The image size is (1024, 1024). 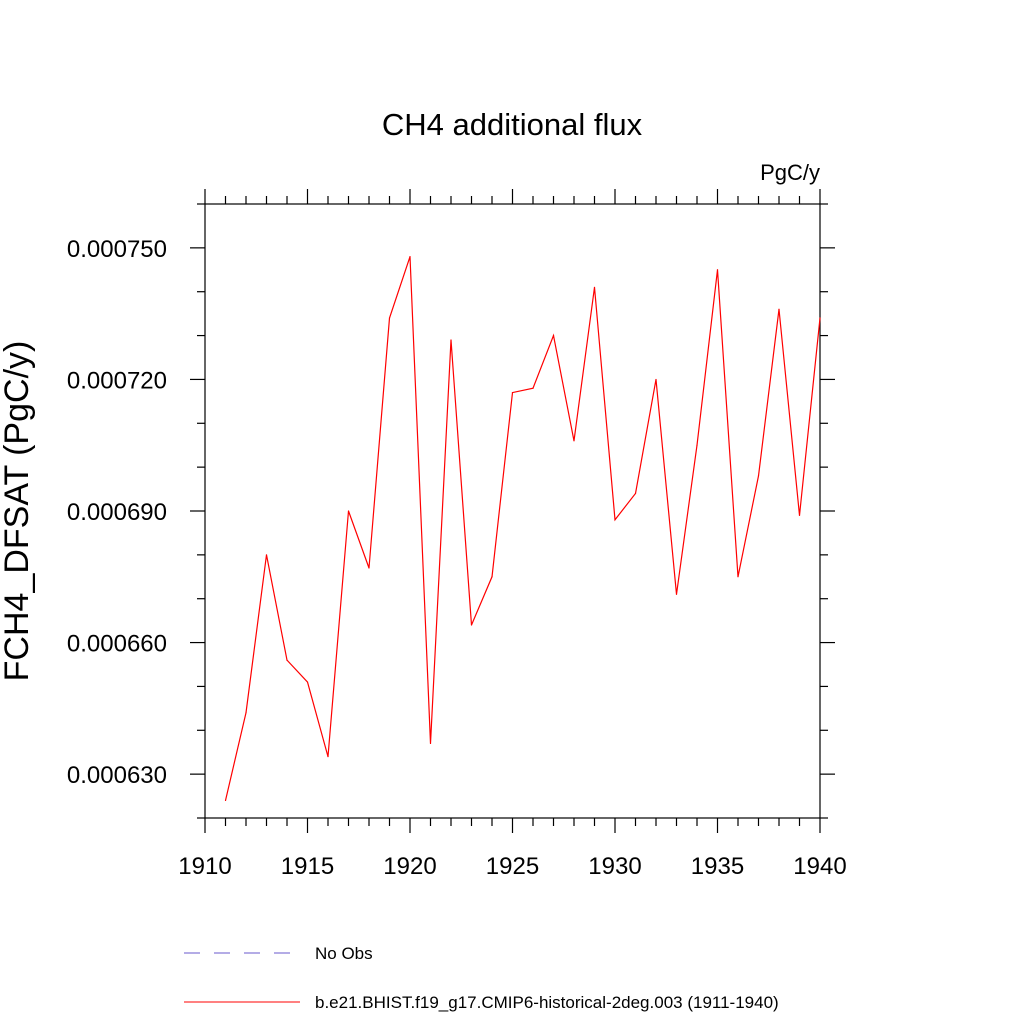 What do you see at coordinates (117, 512) in the screenshot?
I see `y-tick-label: 0.000690` at bounding box center [117, 512].